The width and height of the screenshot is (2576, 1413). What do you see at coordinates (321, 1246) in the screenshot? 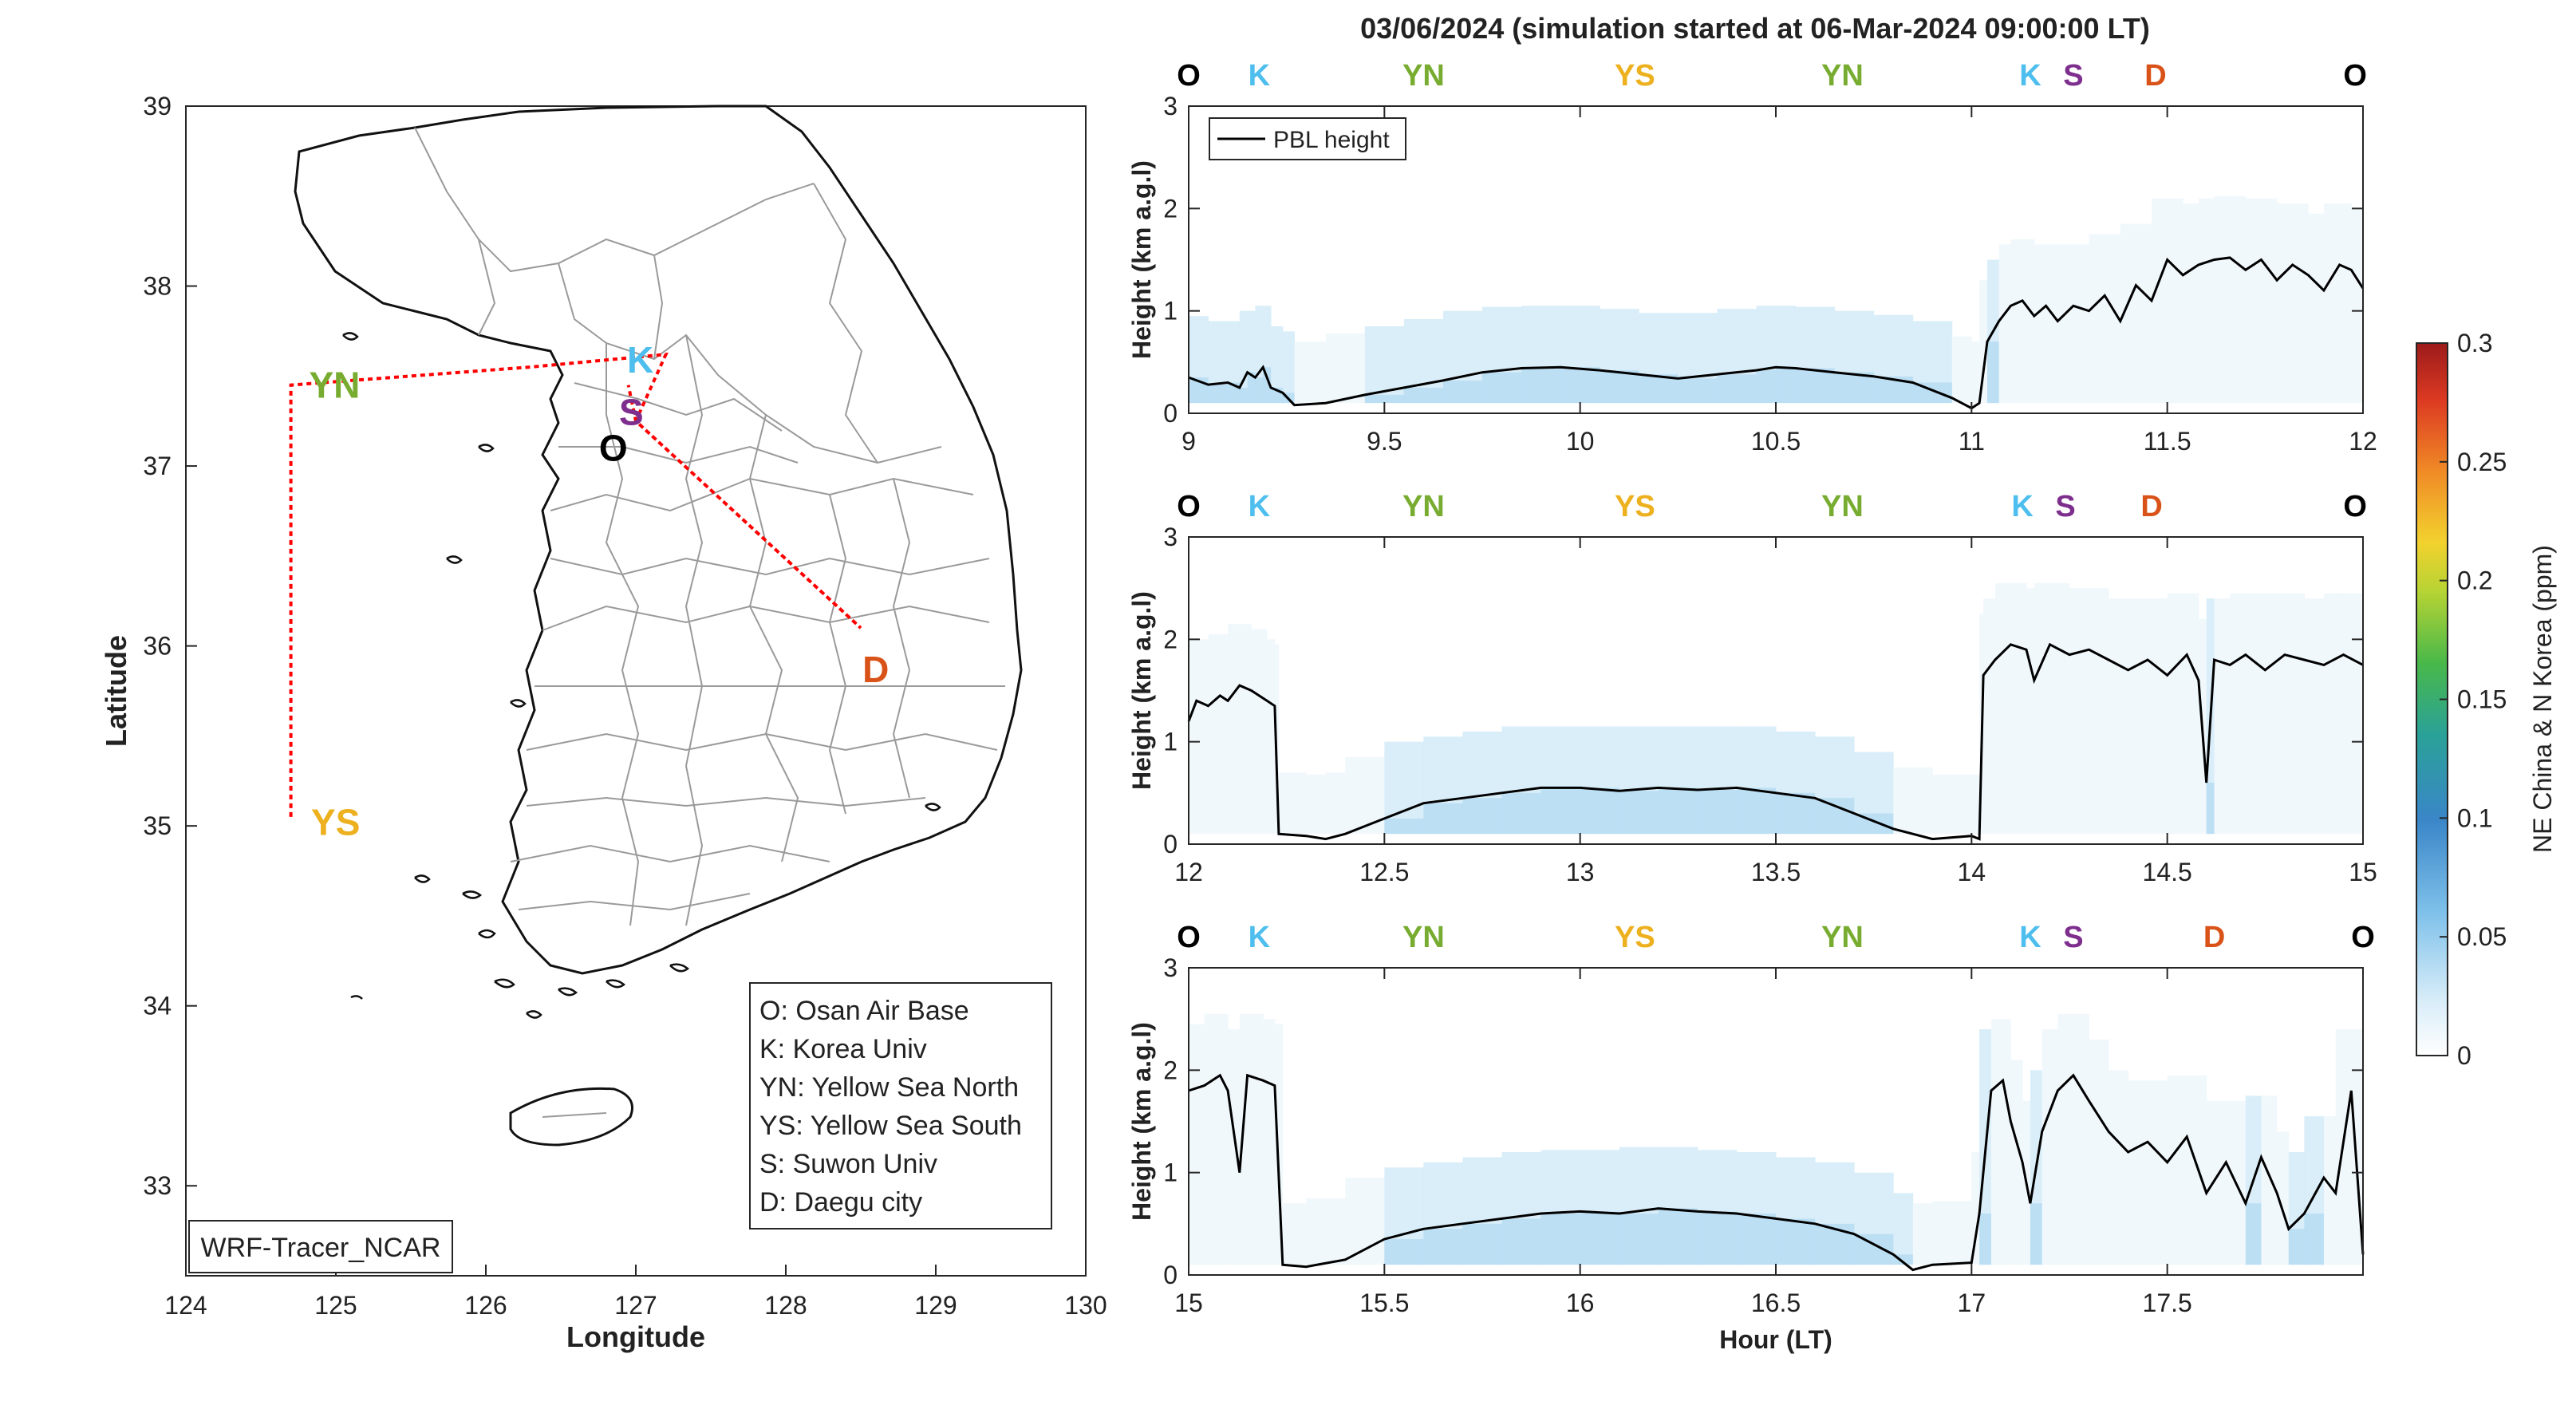
I see `model-label-box` at bounding box center [321, 1246].